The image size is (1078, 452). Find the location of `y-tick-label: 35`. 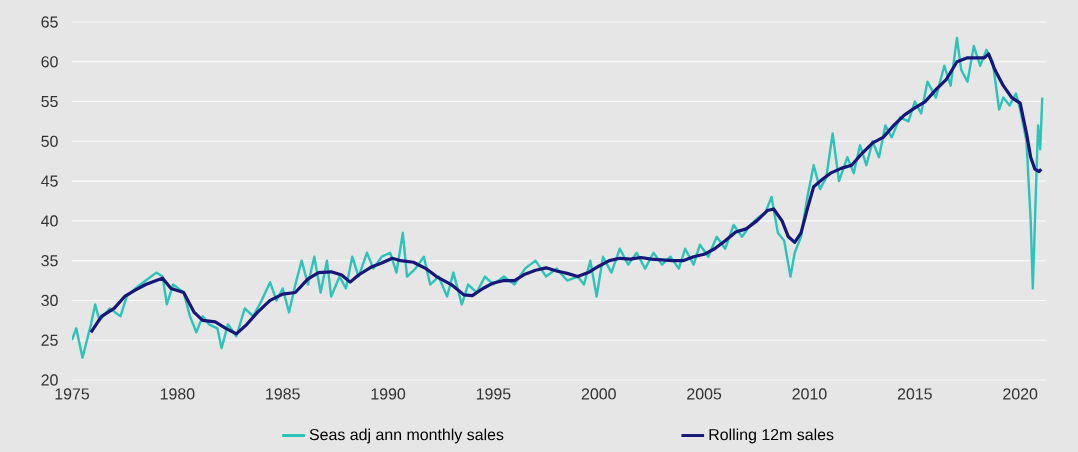

y-tick-label: 35 is located at coordinates (49, 261).